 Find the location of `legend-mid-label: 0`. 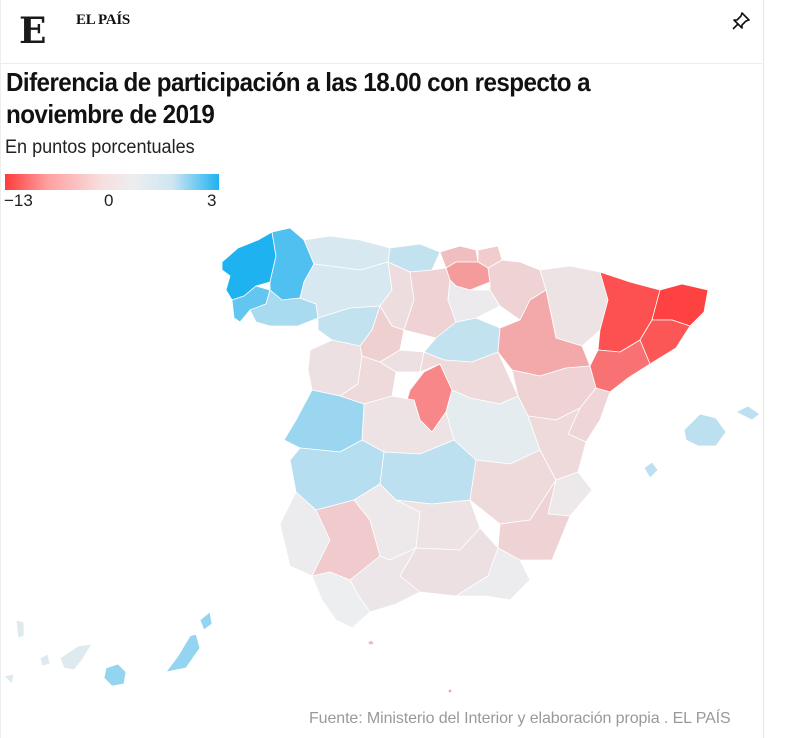

legend-mid-label: 0 is located at coordinates (109, 200).